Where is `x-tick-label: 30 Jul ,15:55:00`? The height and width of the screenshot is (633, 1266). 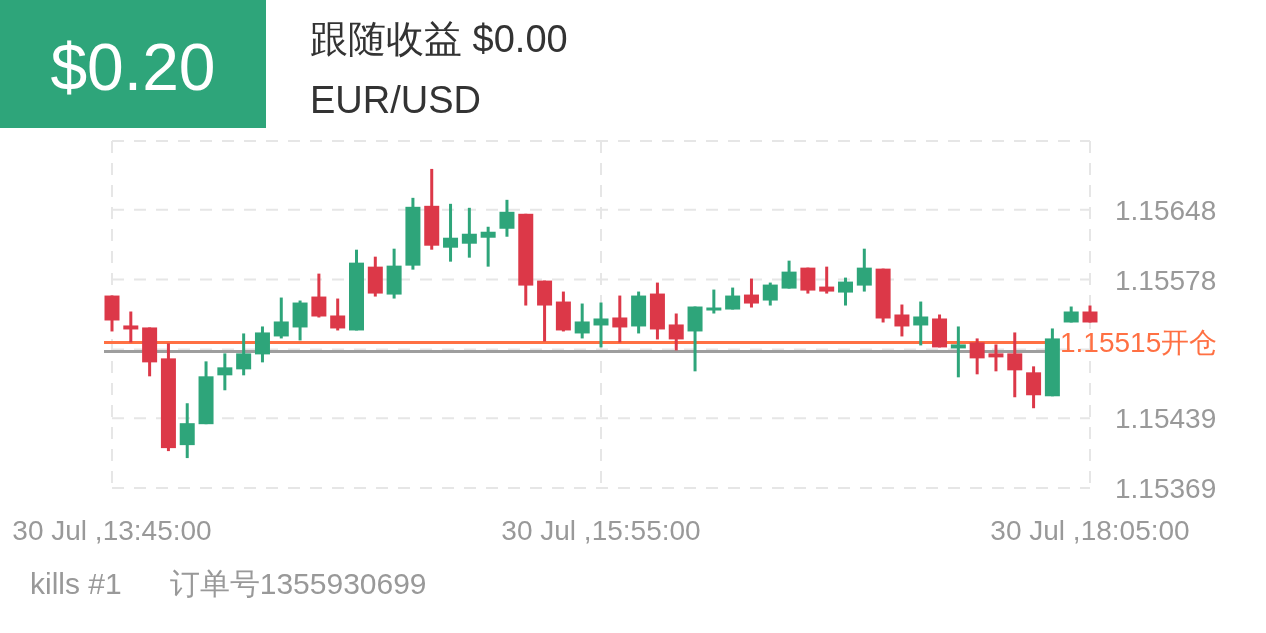
x-tick-label: 30 Jul ,15:55:00 is located at coordinates (601, 530).